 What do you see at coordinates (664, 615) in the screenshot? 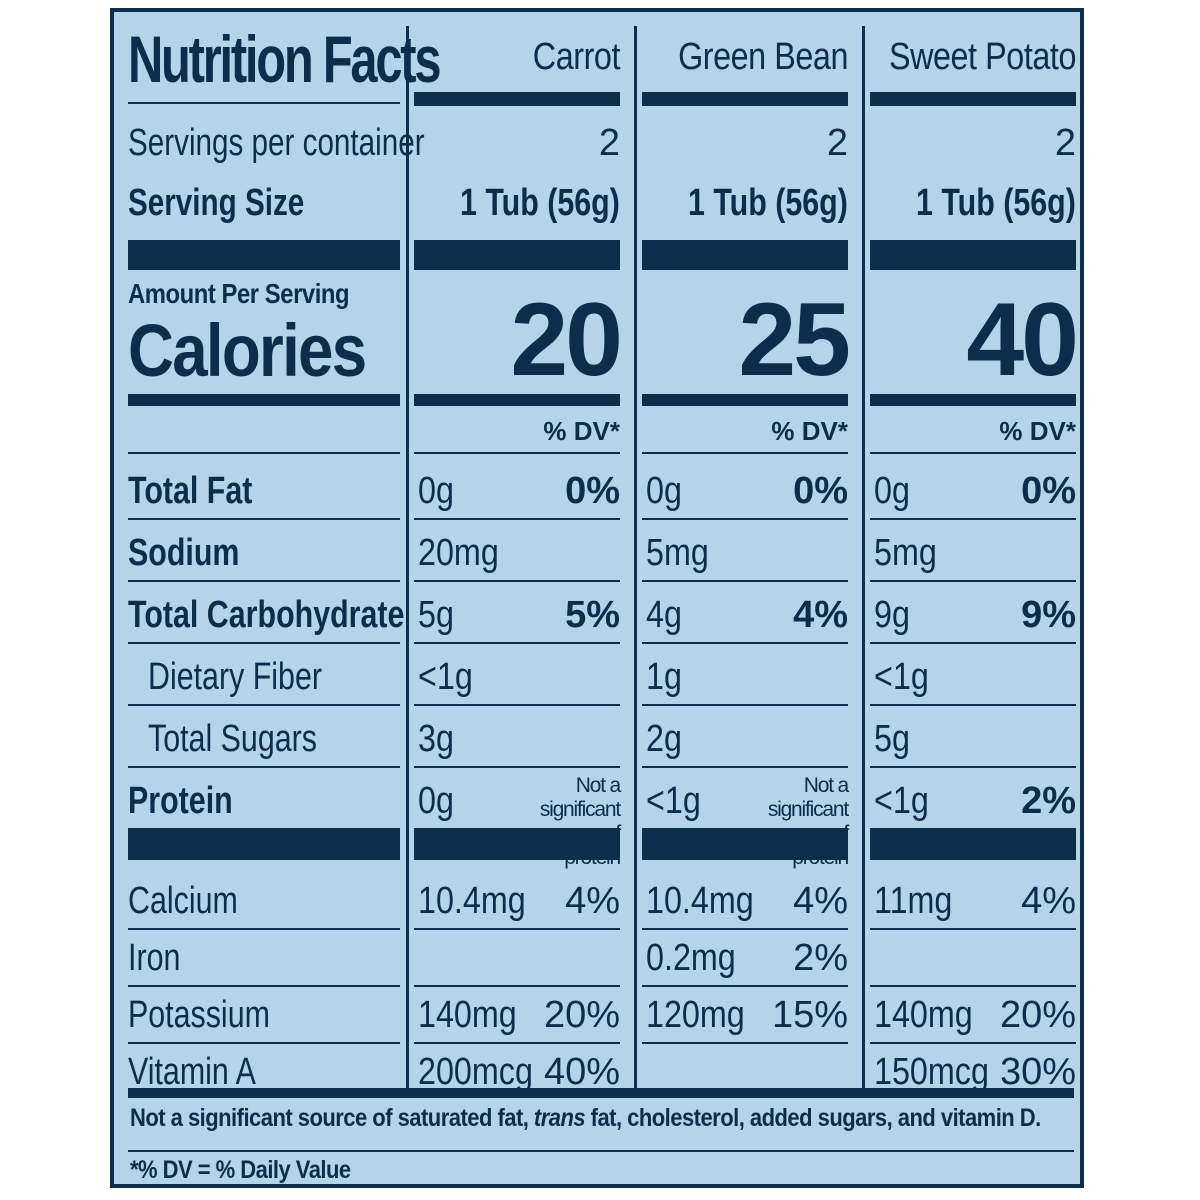
I see `nutrient-amount: 4g` at bounding box center [664, 615].